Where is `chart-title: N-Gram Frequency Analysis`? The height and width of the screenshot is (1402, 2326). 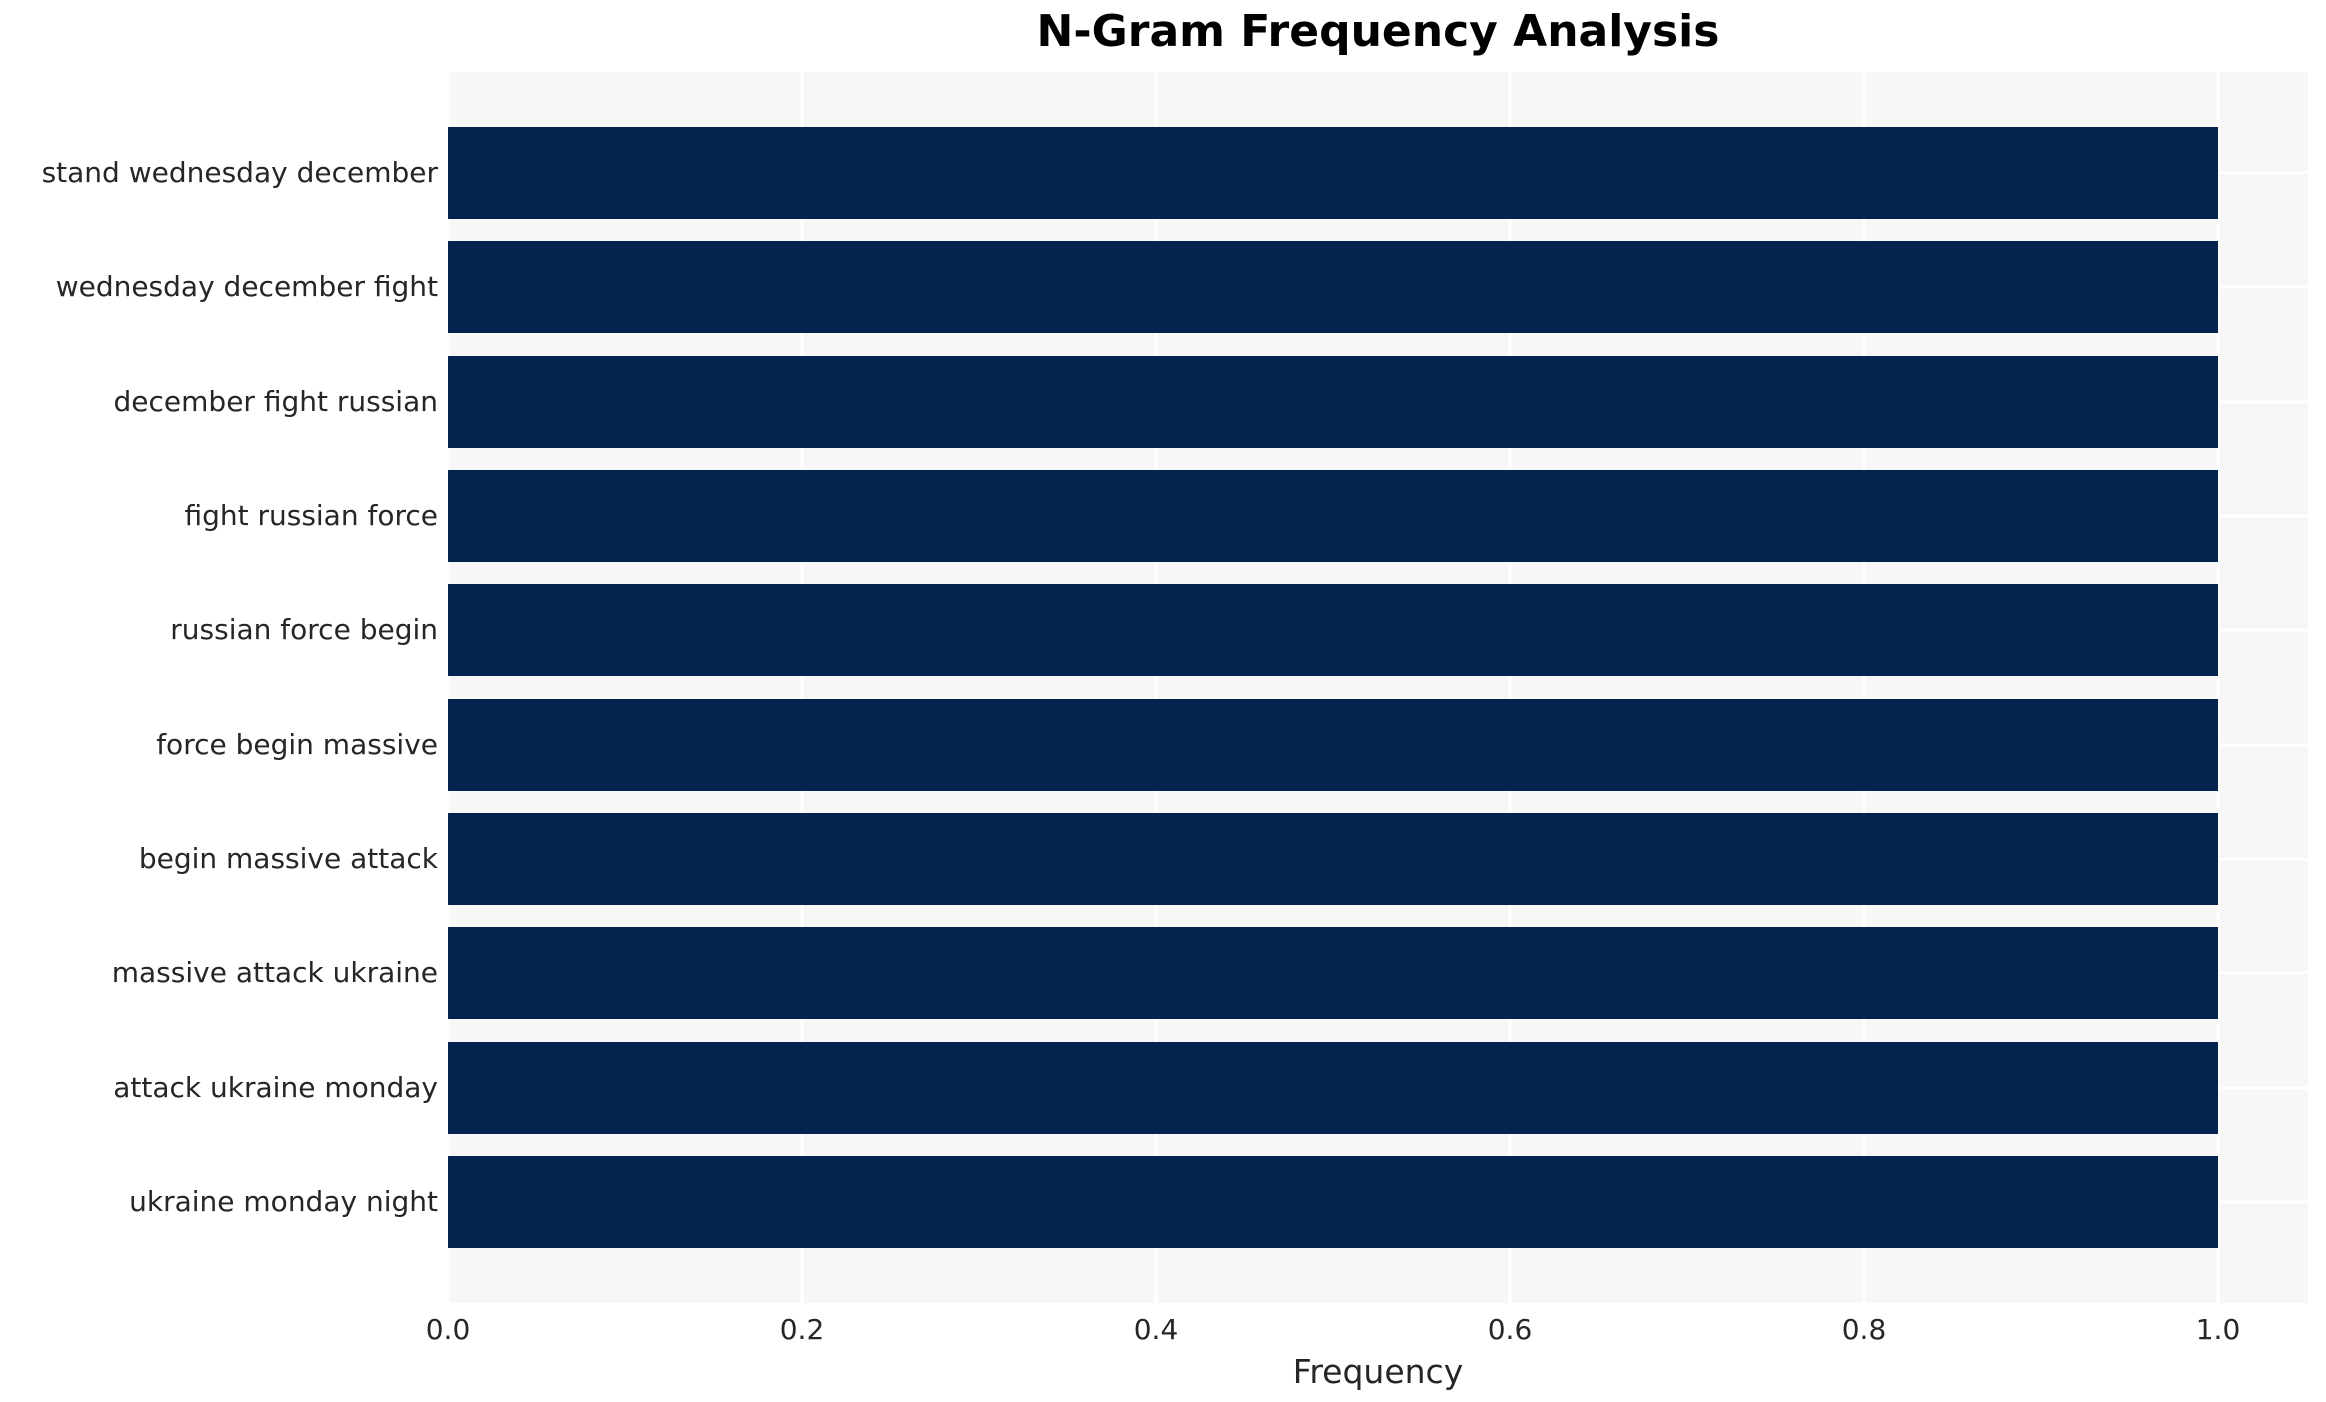
chart-title: N-Gram Frequency Analysis is located at coordinates (1378, 31).